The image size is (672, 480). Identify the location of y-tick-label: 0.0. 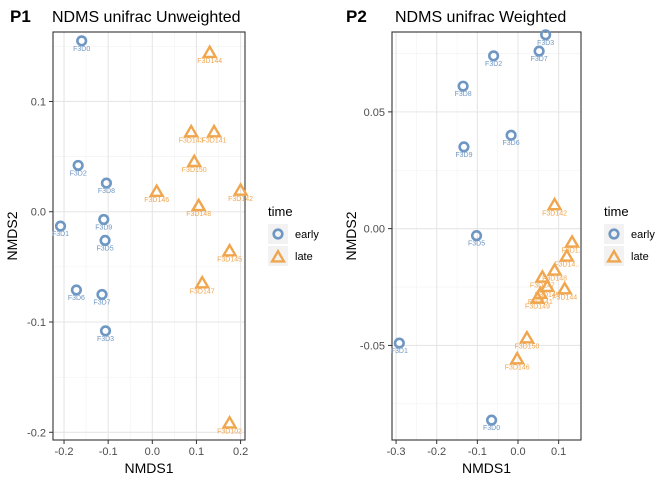
(38, 213).